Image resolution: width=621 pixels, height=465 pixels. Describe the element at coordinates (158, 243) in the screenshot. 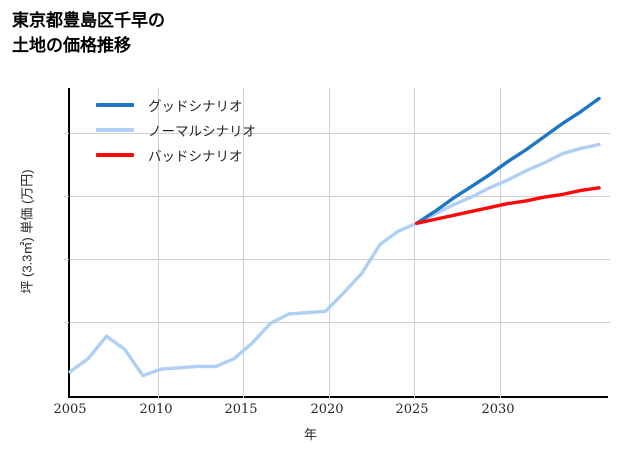

I see `gridline-x-2010` at that location.